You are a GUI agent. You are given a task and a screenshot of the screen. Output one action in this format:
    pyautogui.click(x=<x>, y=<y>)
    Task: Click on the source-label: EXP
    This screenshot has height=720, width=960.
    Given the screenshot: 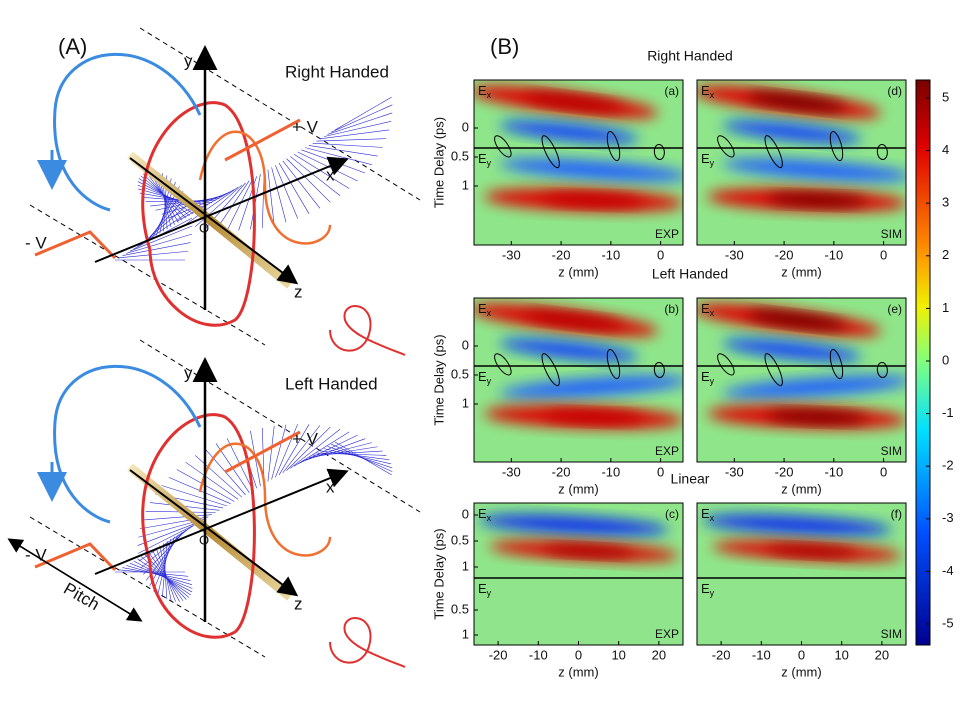 What is the action you would take?
    pyautogui.click(x=667, y=451)
    